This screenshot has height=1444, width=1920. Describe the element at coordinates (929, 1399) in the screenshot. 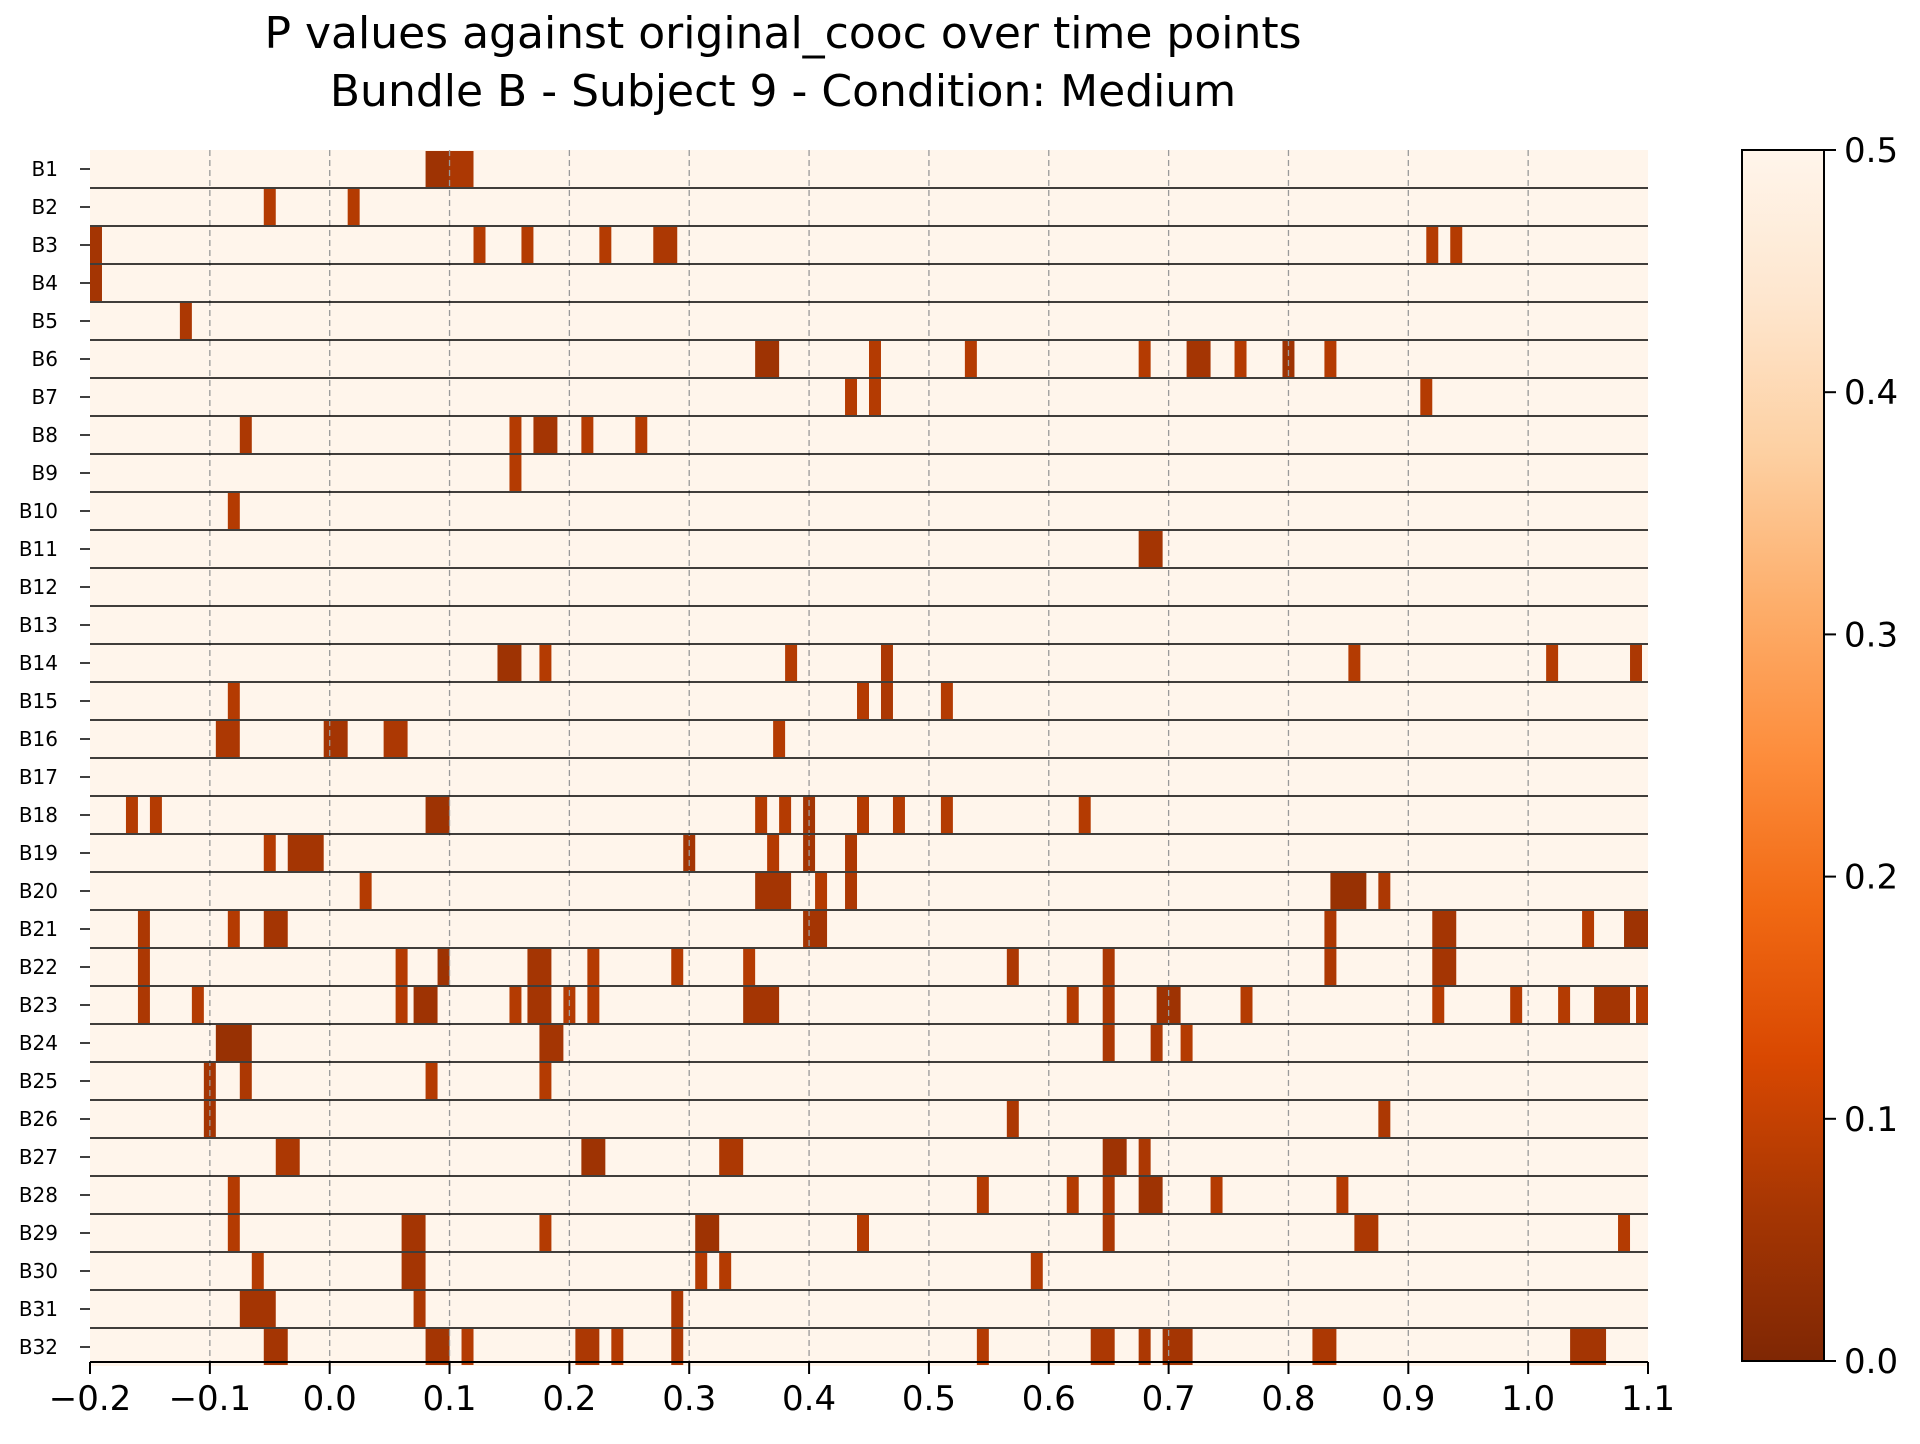

I see `x-tick-label: 0.5` at that location.